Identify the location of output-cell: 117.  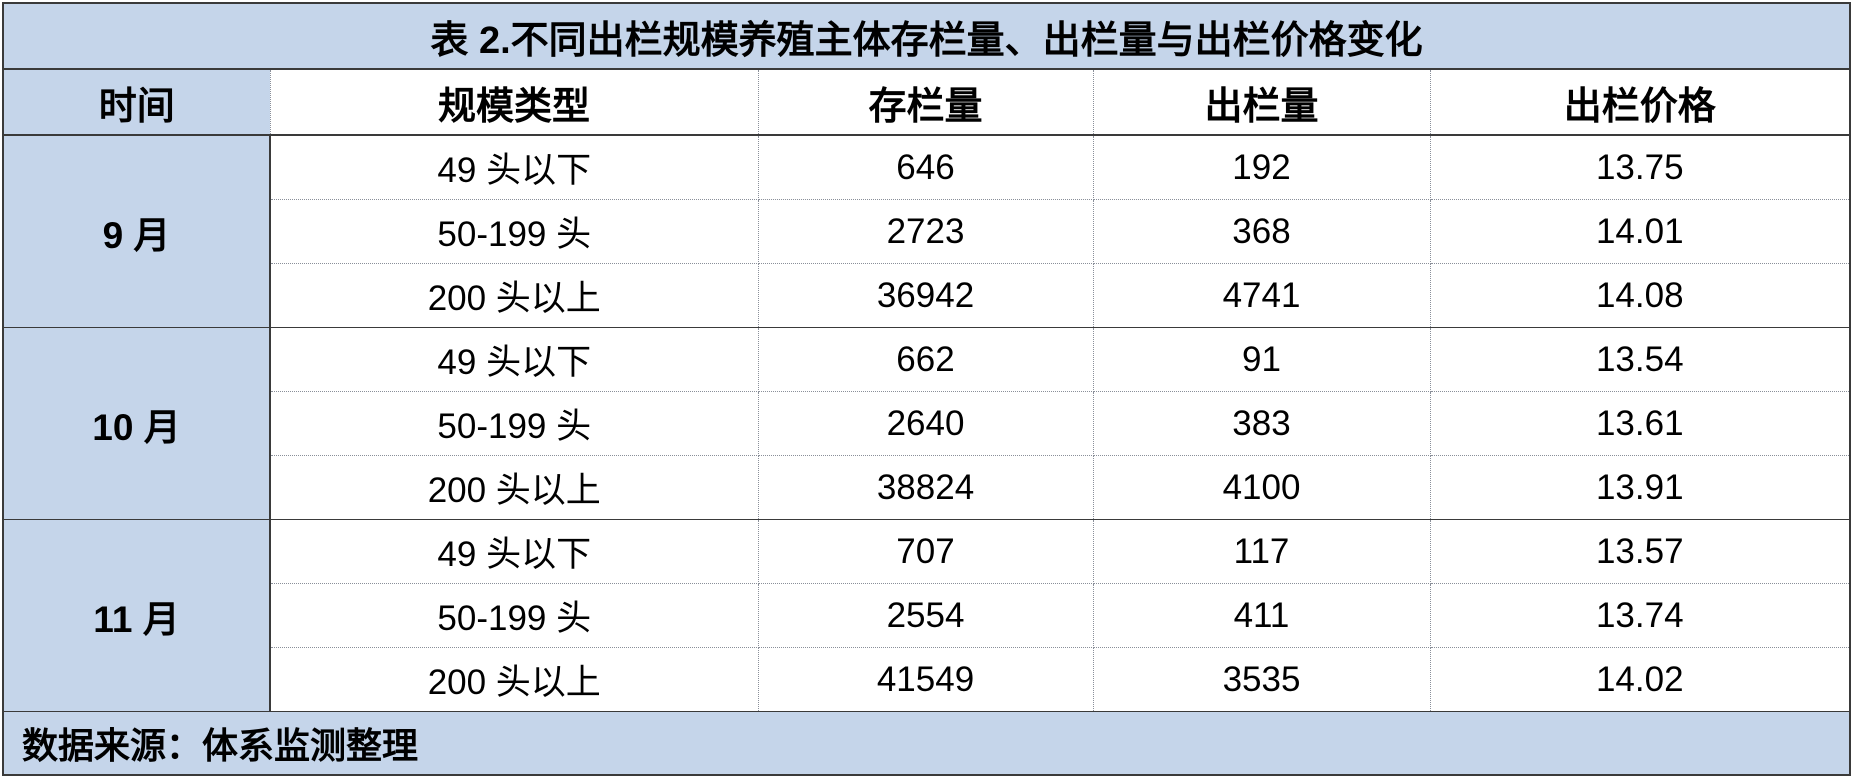
(1261, 551).